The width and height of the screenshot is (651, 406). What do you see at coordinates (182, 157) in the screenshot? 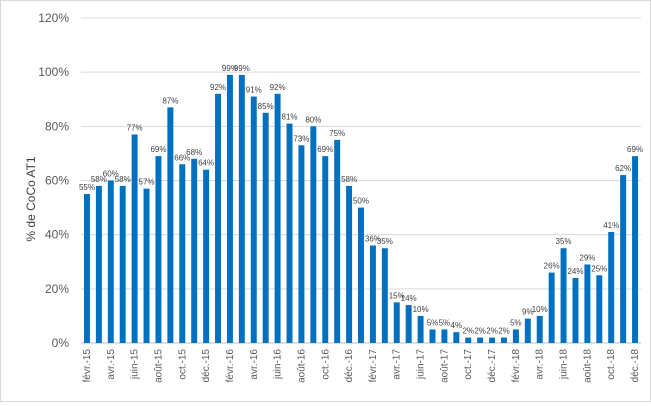
I see `data-label: 66%` at bounding box center [182, 157].